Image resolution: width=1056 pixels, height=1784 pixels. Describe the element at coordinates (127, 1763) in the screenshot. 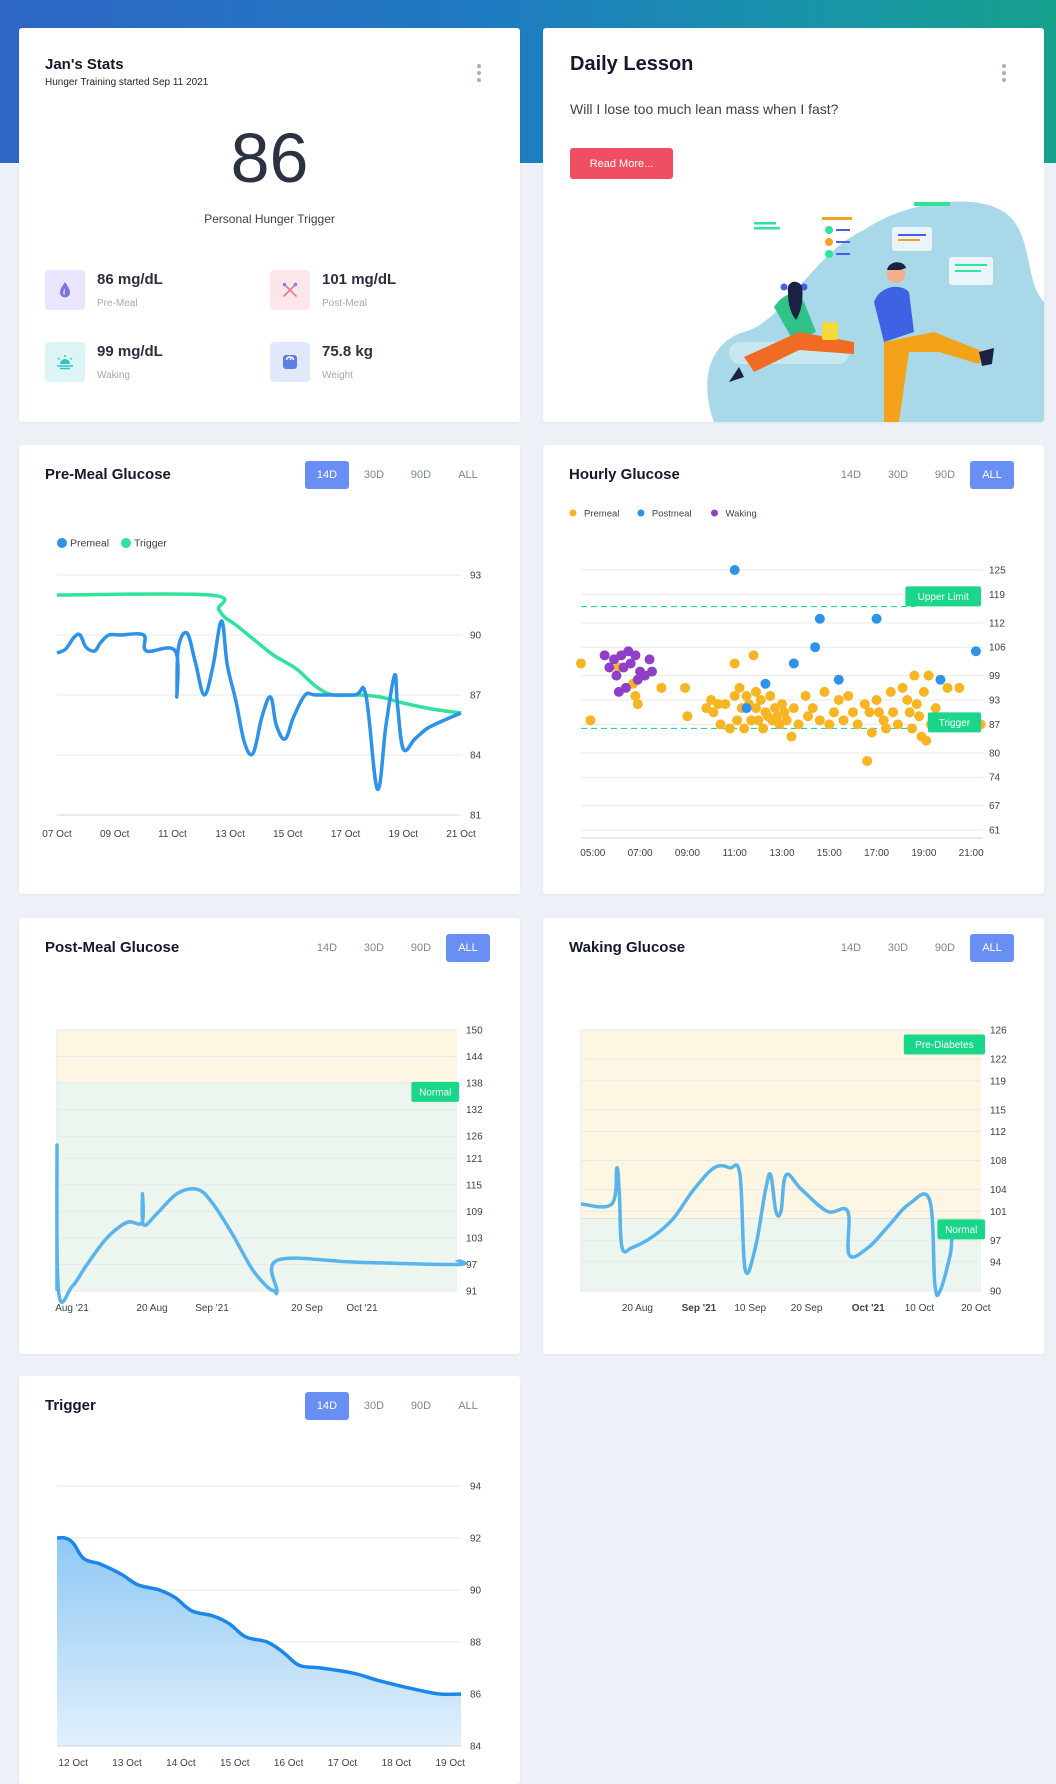

I see `x-tick-label: 13 Oct` at that location.